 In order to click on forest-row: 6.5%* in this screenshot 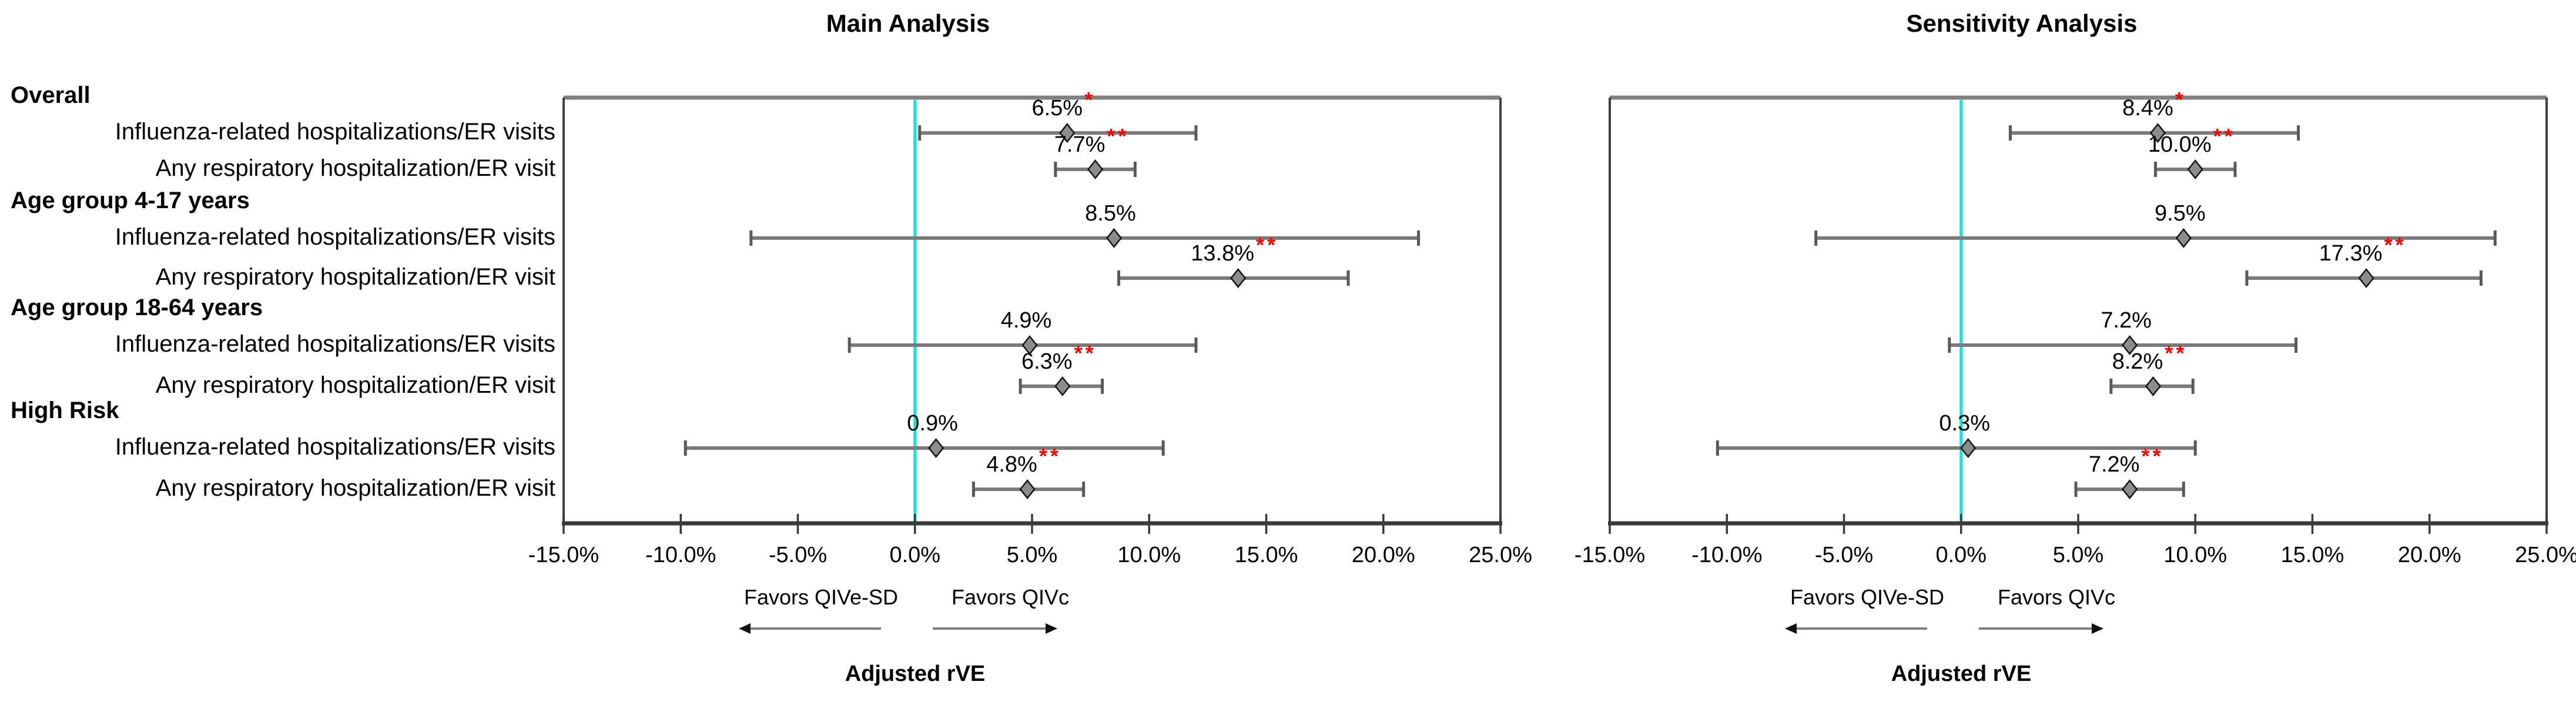, I will do `click(1058, 115)`.